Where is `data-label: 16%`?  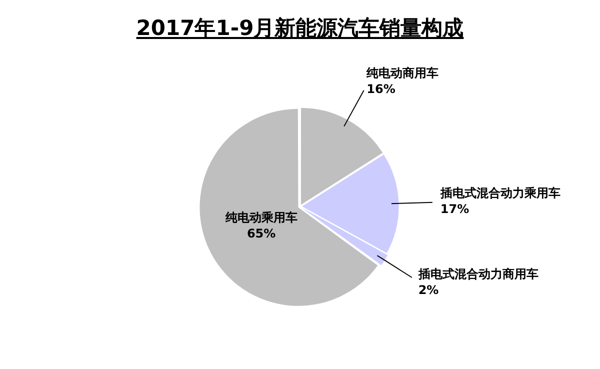
data-label: 16% is located at coordinates (381, 89).